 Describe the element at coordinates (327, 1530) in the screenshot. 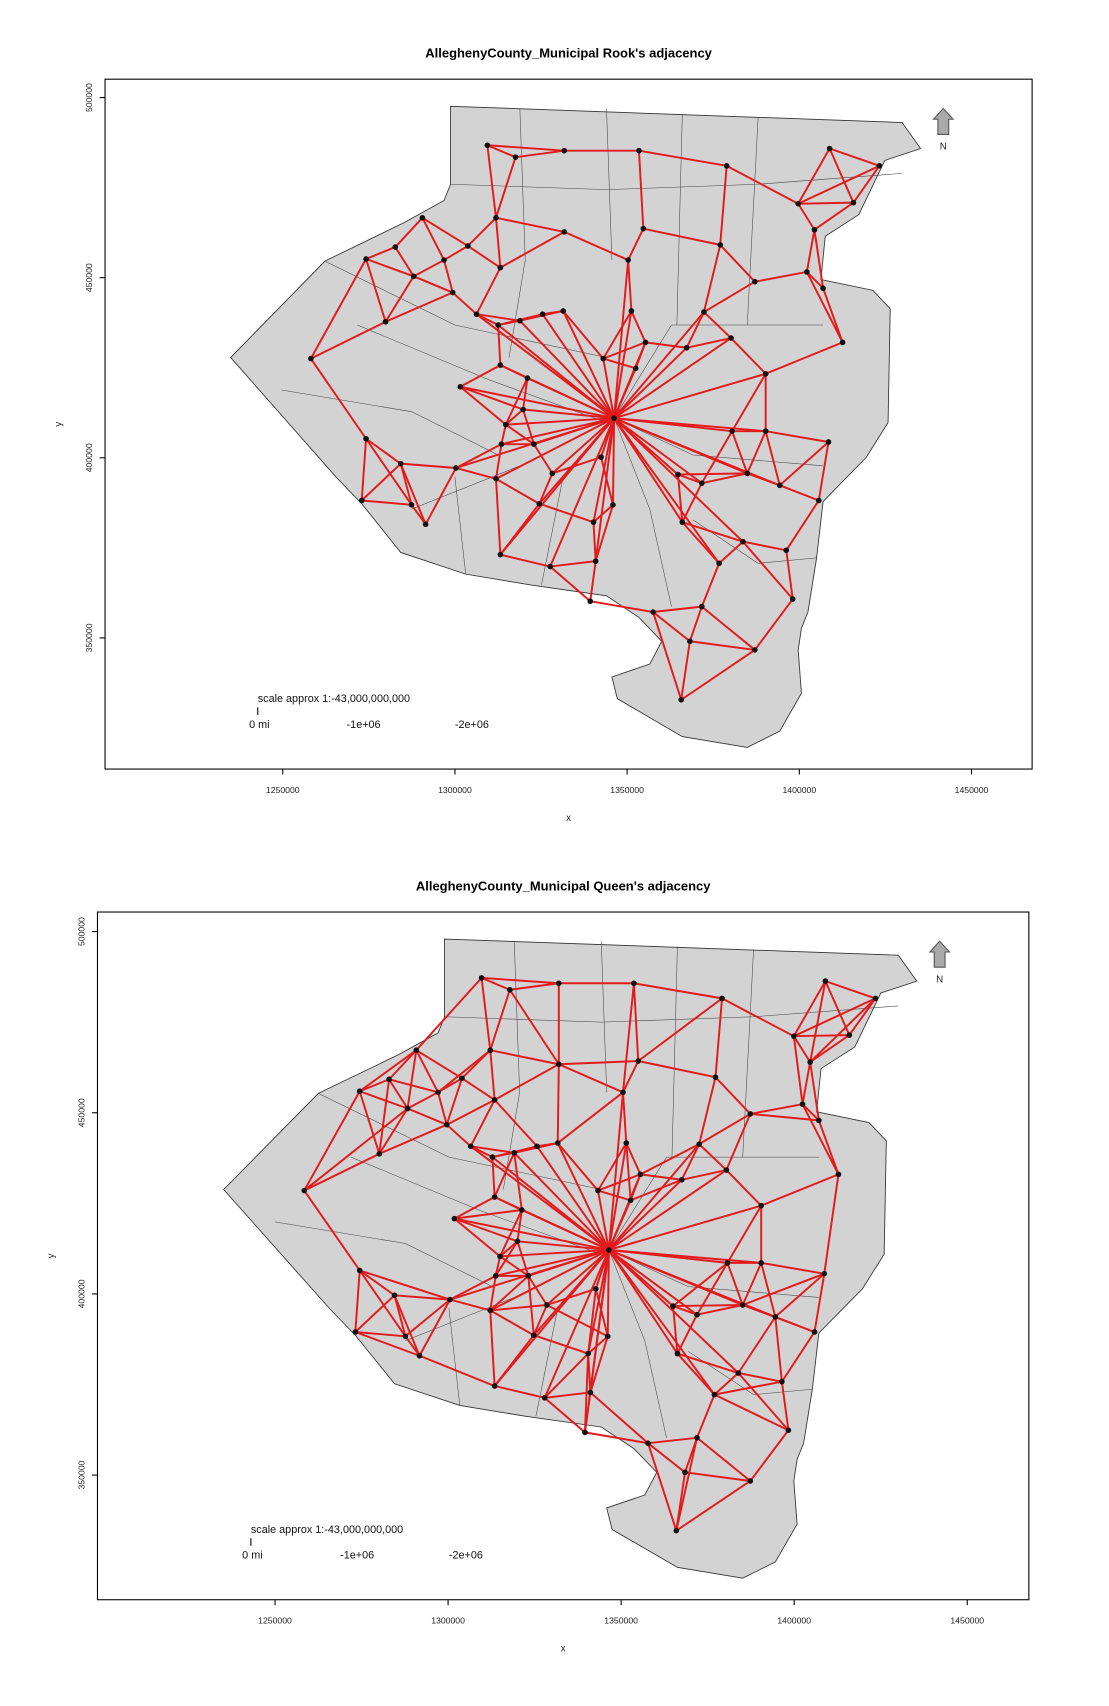

I see `scale-label: scale approx 1:-43,000,000,000` at that location.